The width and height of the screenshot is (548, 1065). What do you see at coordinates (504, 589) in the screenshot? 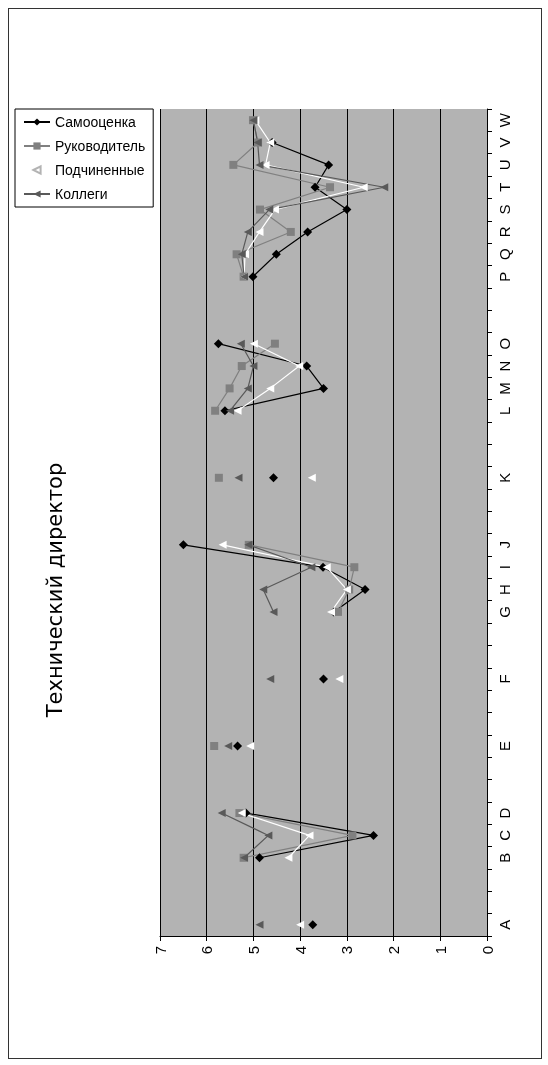
I see `y-tick-label: H` at bounding box center [504, 589].